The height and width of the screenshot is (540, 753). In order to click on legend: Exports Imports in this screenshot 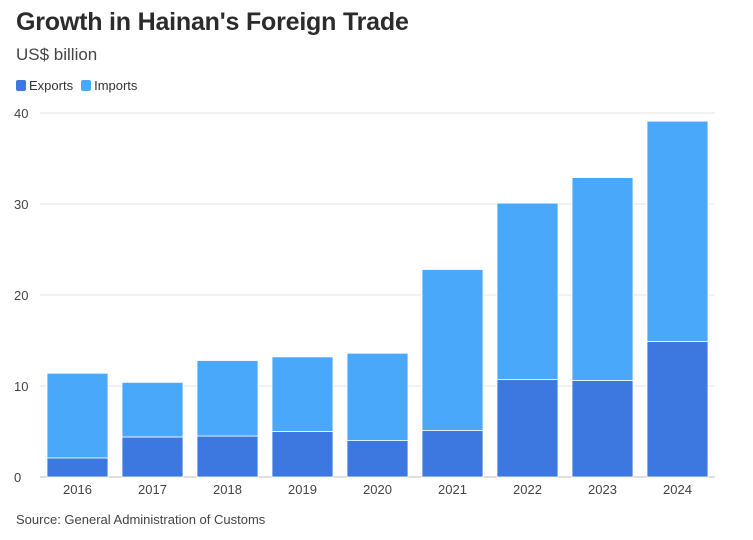, I will do `click(76, 85)`.